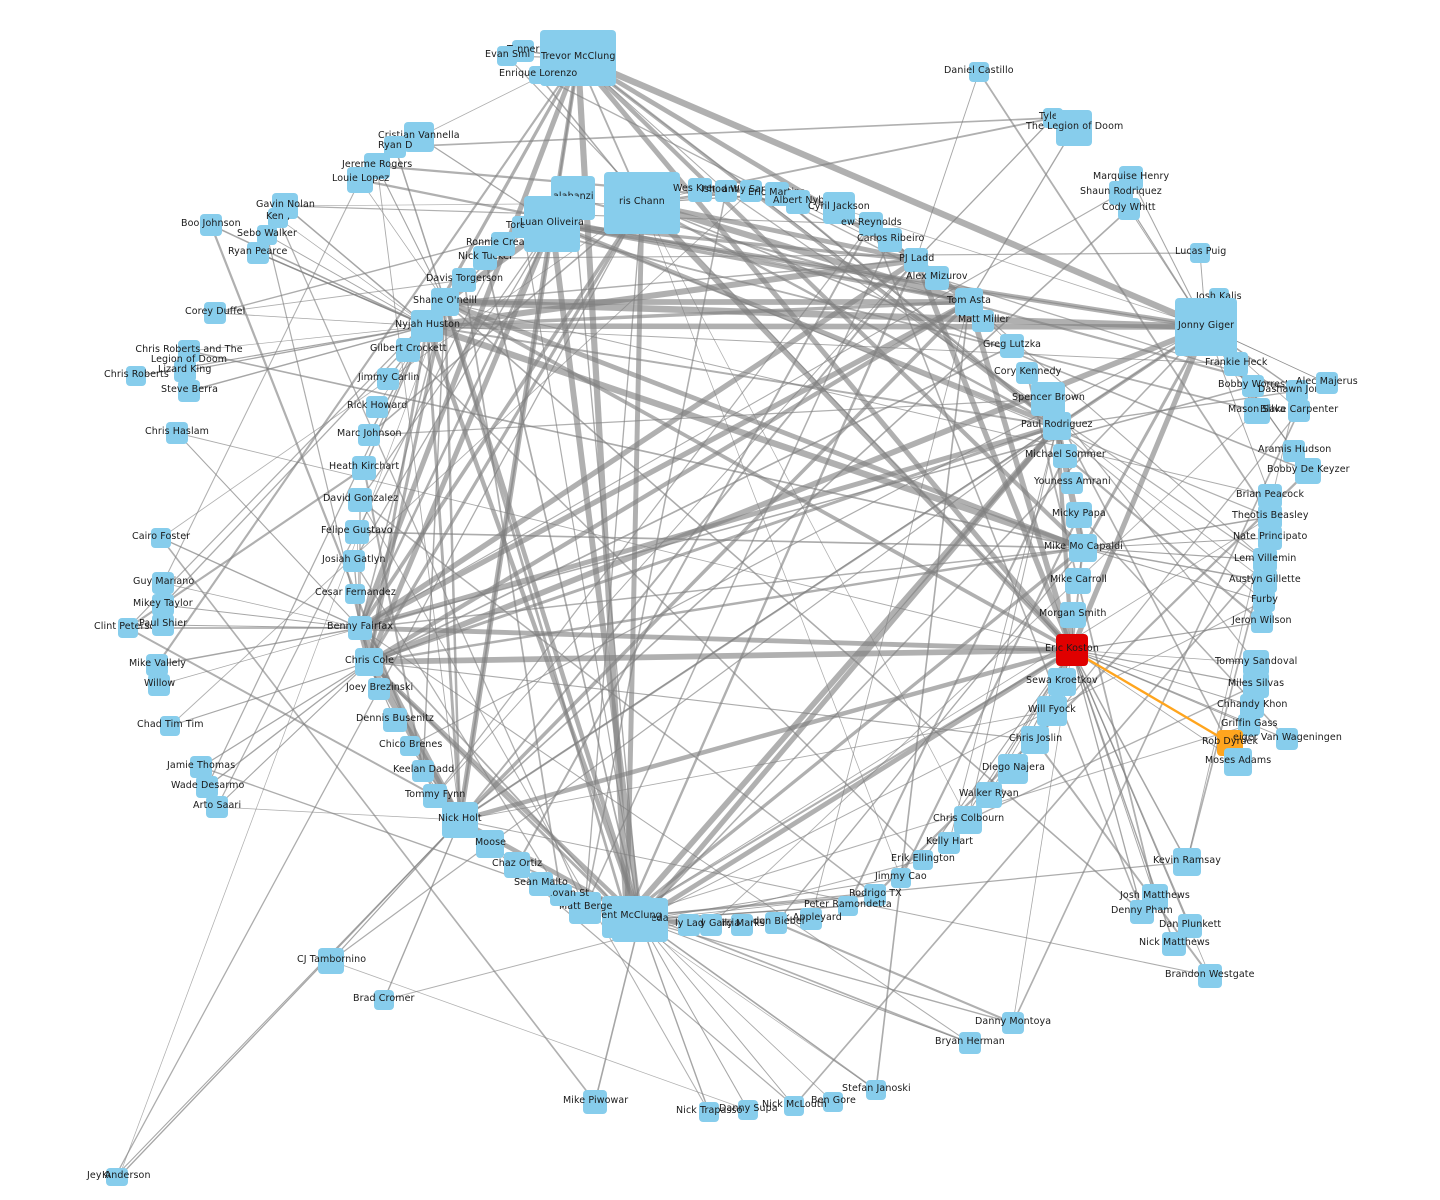 The image size is (1440, 1200). Describe the element at coordinates (742, 925) in the screenshot. I see `graph-node-billy-marks` at that location.